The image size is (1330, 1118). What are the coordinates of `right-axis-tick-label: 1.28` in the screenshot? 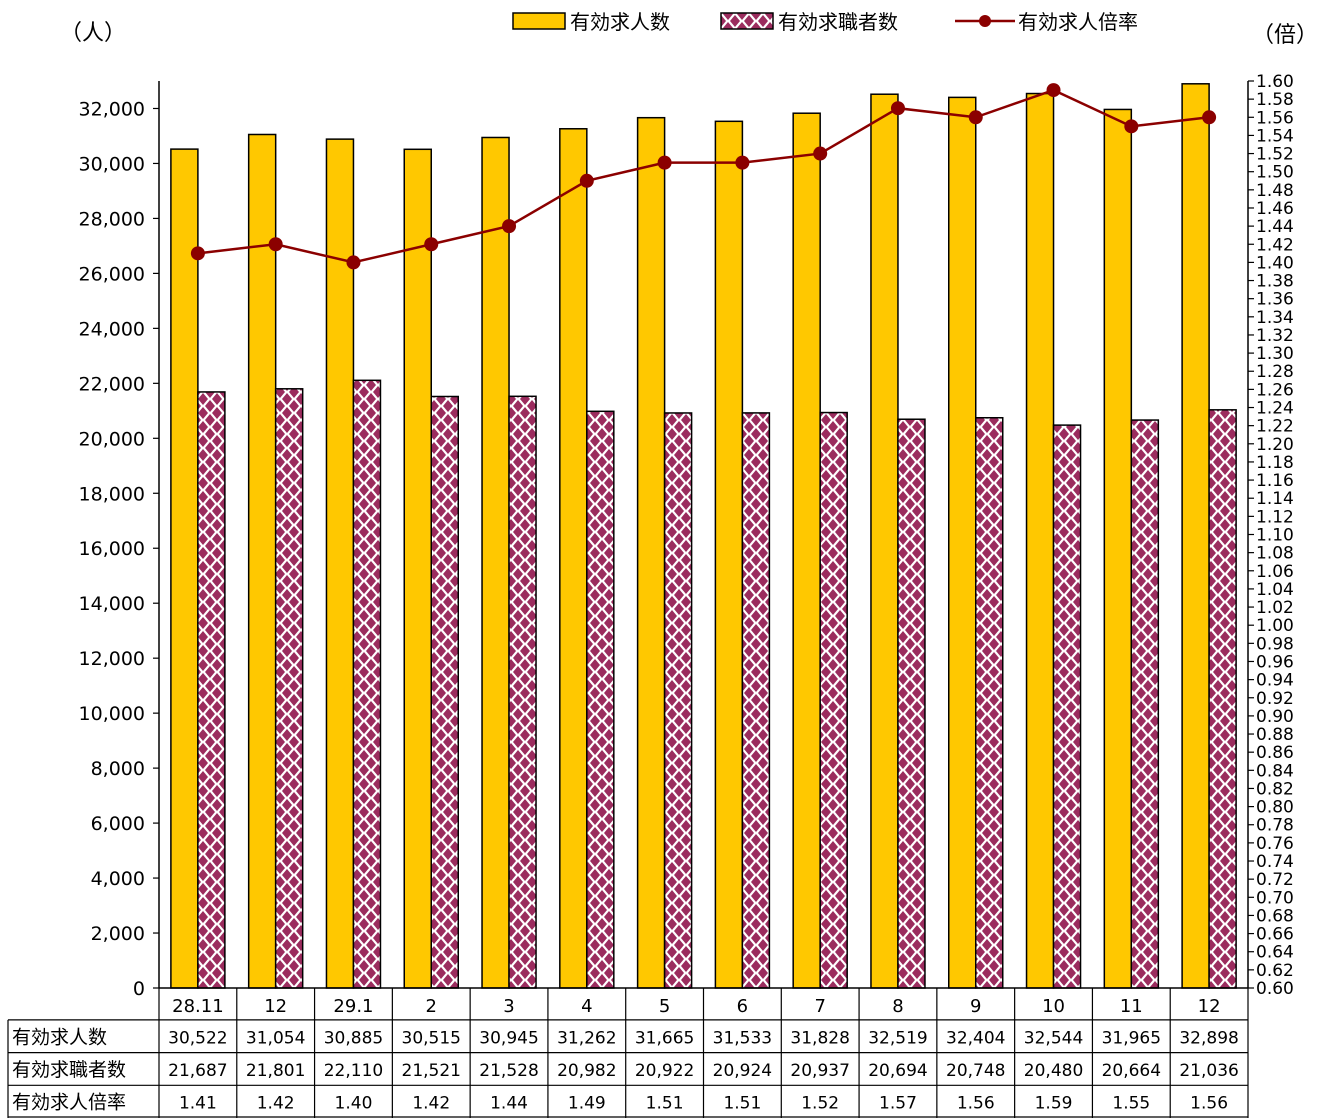 It's located at (1275, 372).